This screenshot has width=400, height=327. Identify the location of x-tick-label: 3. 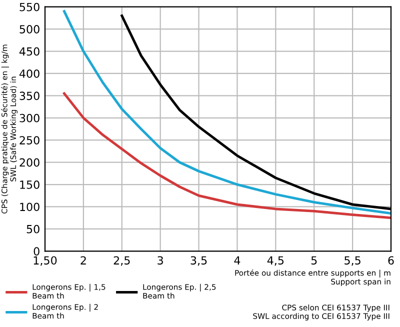
(160, 260).